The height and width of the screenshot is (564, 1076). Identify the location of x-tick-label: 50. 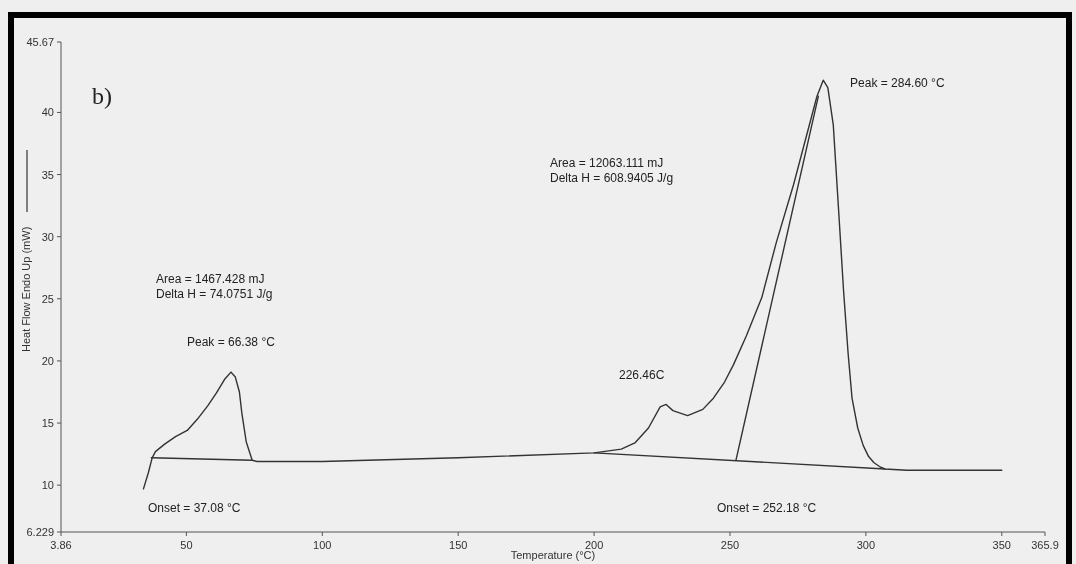
(186, 545).